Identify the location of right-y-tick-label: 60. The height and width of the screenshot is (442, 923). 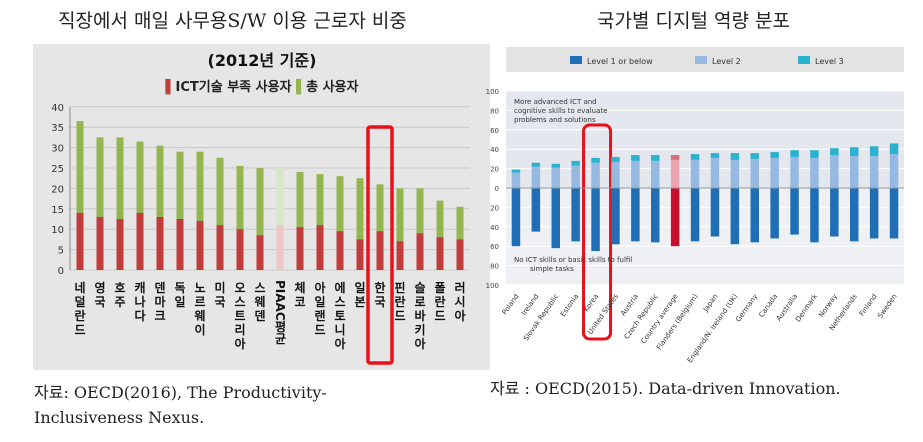
(494, 131).